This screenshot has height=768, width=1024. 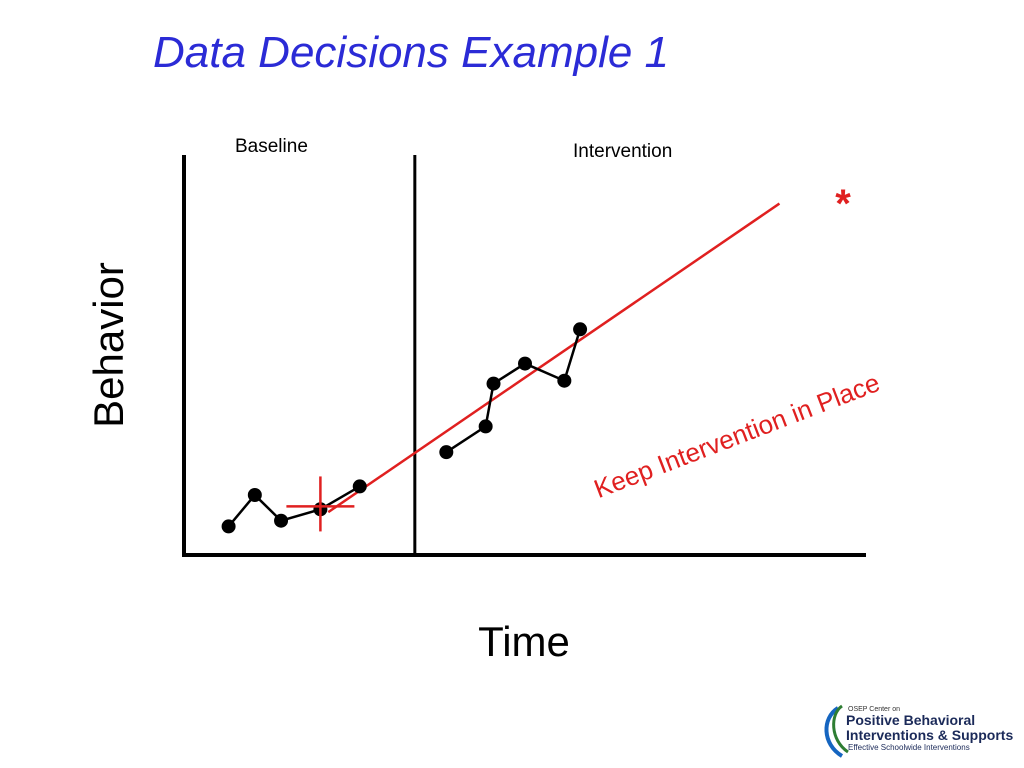 I want to click on x-axis-label: Time, so click(x=524, y=641).